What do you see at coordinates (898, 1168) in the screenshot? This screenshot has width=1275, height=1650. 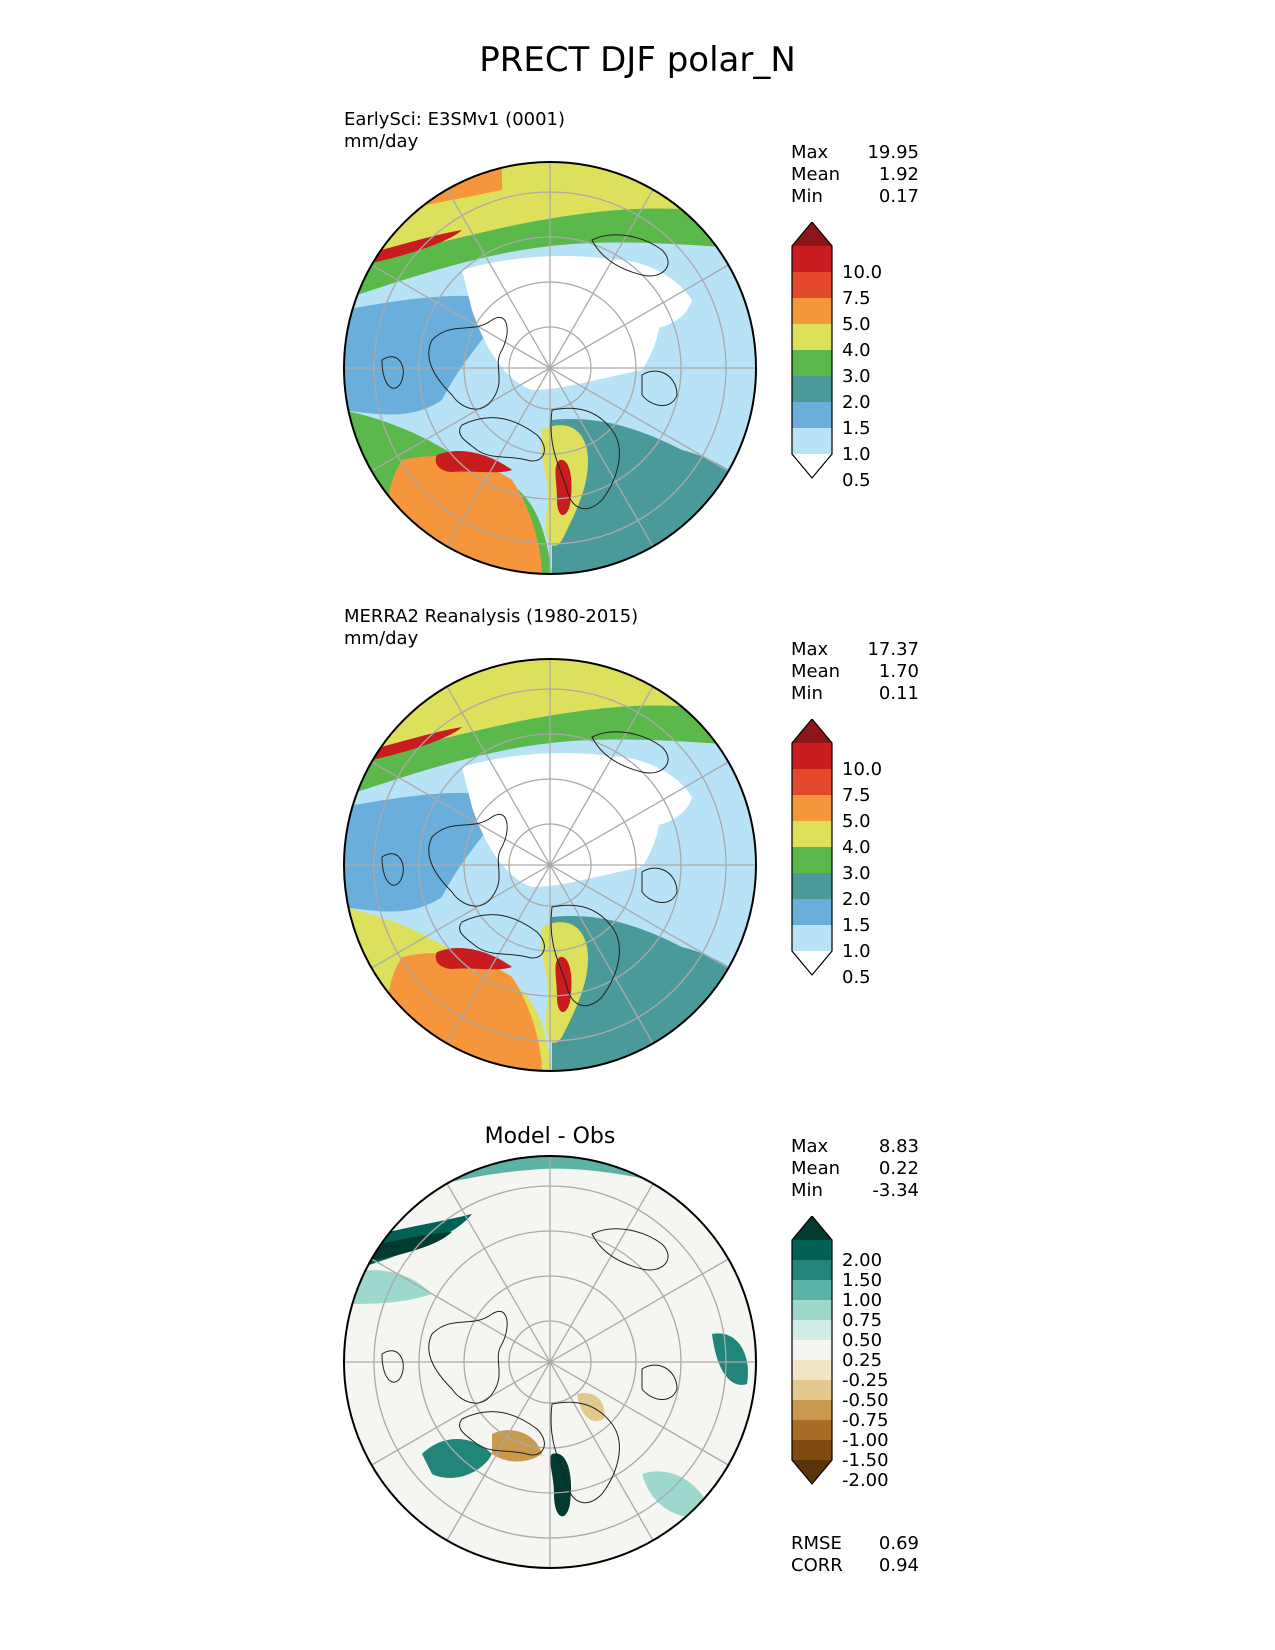 I see `stat-mean-value: 0.22` at bounding box center [898, 1168].